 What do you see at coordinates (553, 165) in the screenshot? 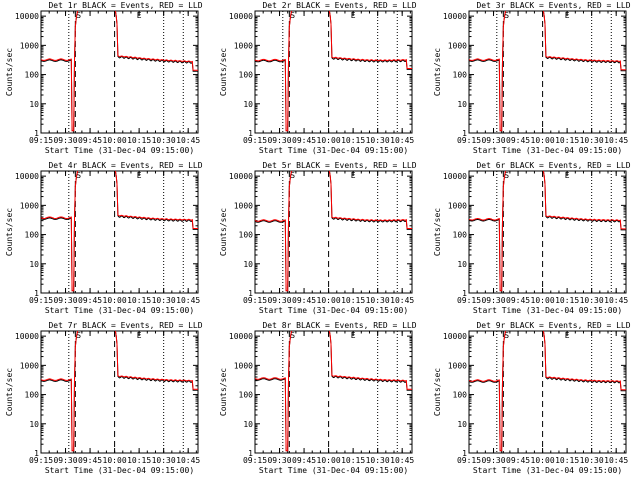
I see `panel-title: Det 6r BLACK = Events, RED = LLD` at bounding box center [553, 165].